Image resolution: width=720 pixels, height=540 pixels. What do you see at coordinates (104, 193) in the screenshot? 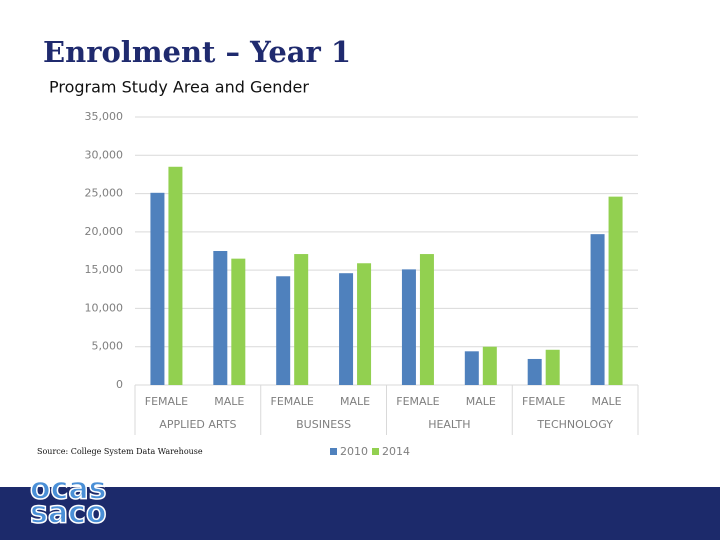
I see `y-tick-label: 25,000` at bounding box center [104, 193].